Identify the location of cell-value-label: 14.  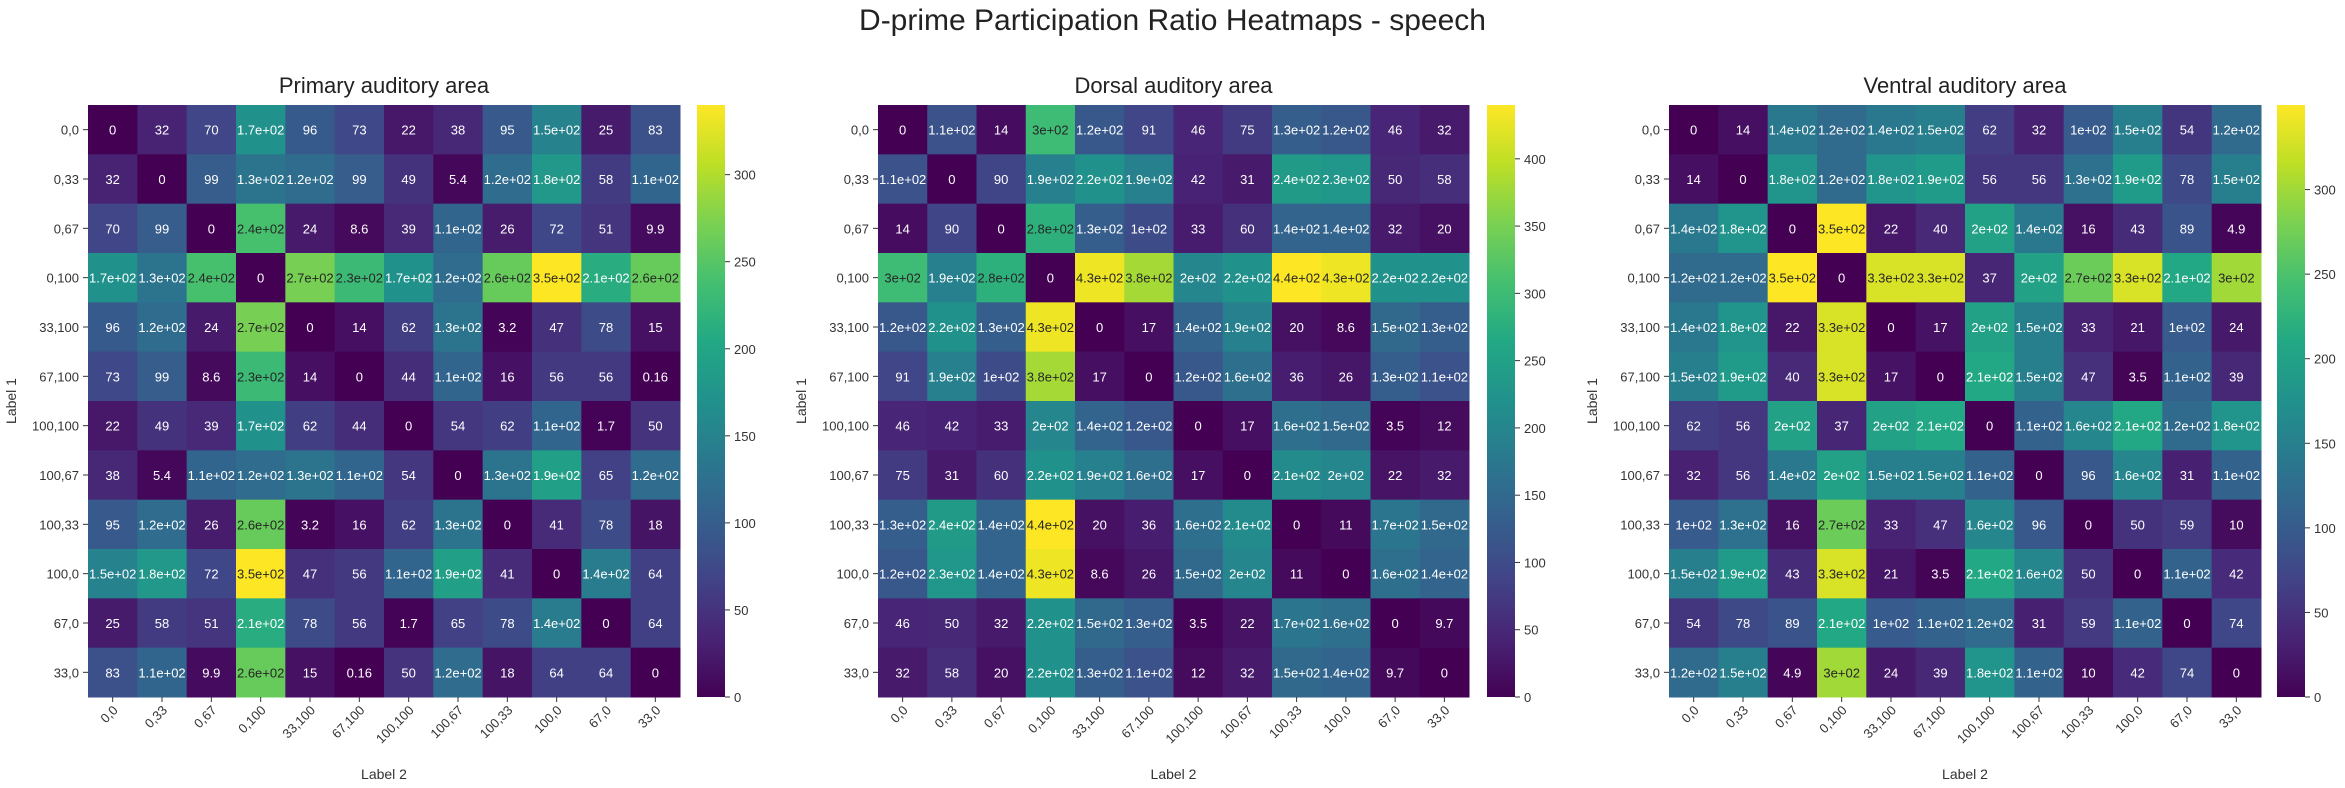
(902, 228).